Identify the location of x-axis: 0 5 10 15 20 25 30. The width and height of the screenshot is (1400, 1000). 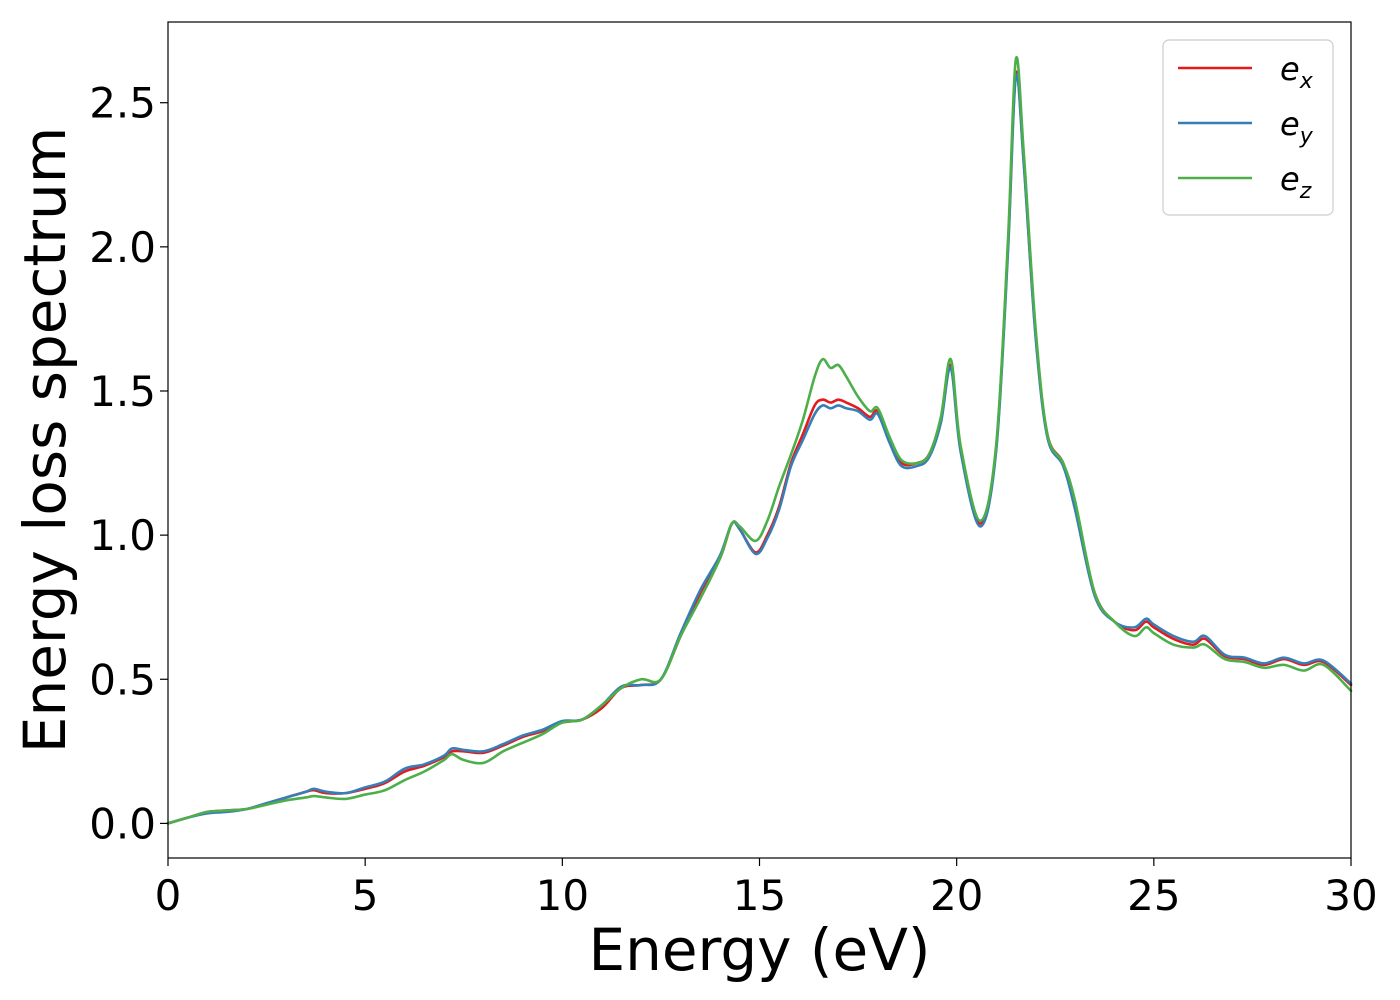
(766, 889).